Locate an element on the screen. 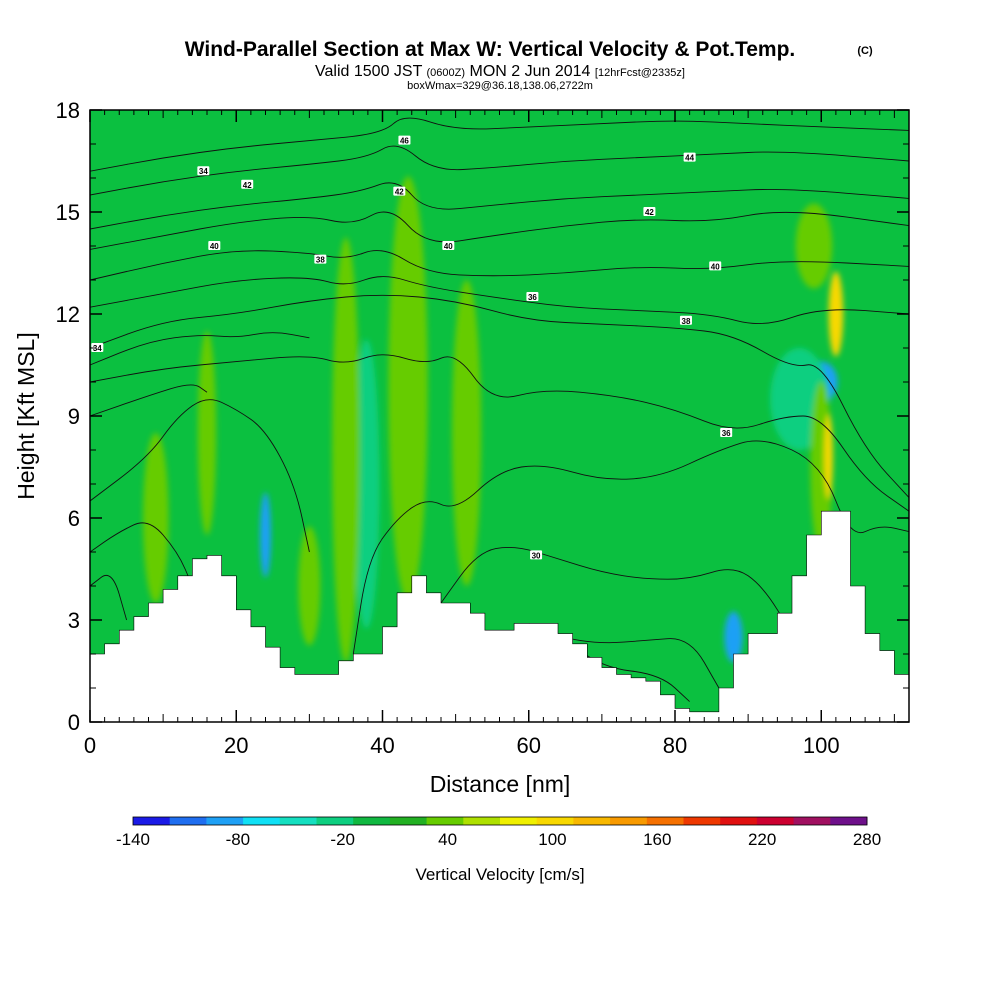 The width and height of the screenshot is (1000, 1000). svg-text: 44 is located at coordinates (689, 158).